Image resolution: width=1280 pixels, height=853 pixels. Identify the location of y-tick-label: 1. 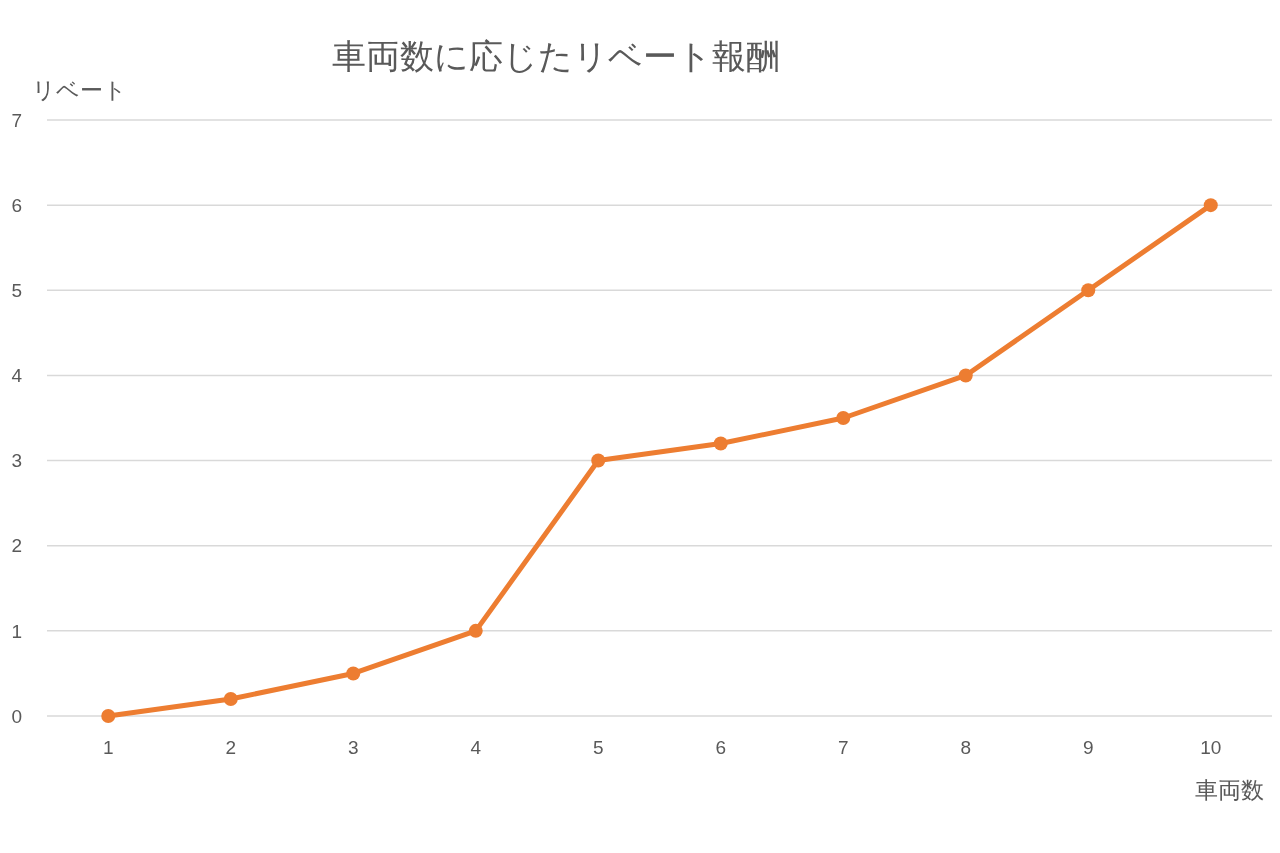
(16, 631).